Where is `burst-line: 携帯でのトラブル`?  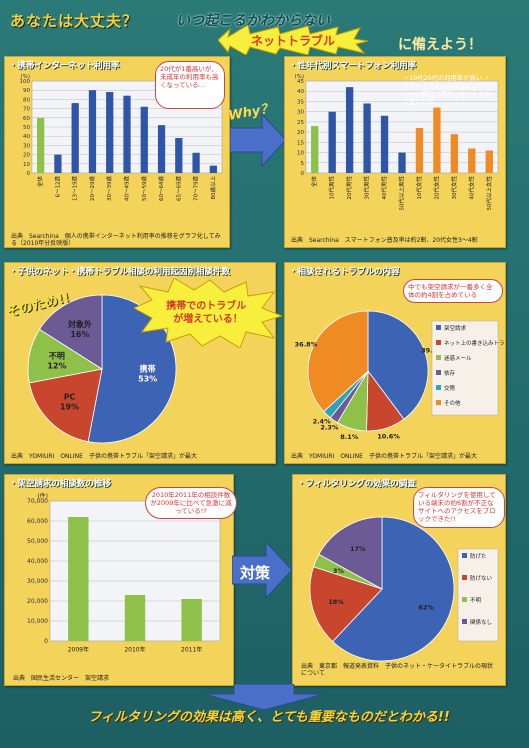 burst-line: 携帯でのトラブル is located at coordinates (206, 305).